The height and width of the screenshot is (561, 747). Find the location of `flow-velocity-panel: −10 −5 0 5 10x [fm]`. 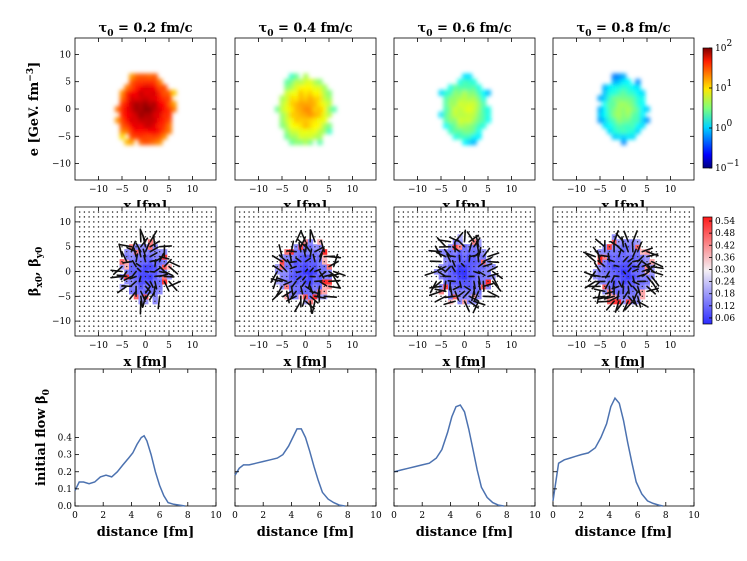

flow-velocity-panel: −10 −5 0 5 10x [fm] is located at coordinates (464, 288).